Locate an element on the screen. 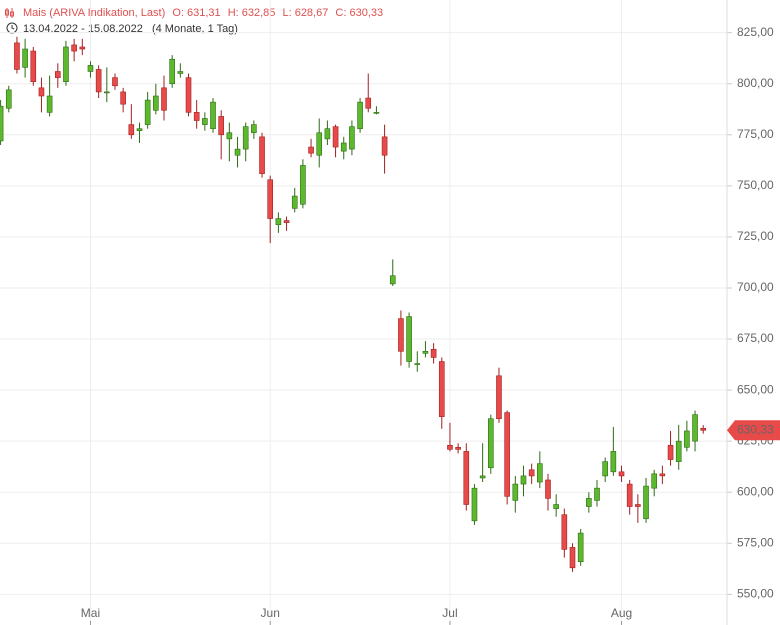 The height and width of the screenshot is (625, 780). y-tick-label: 650,00 is located at coordinates (755, 389).